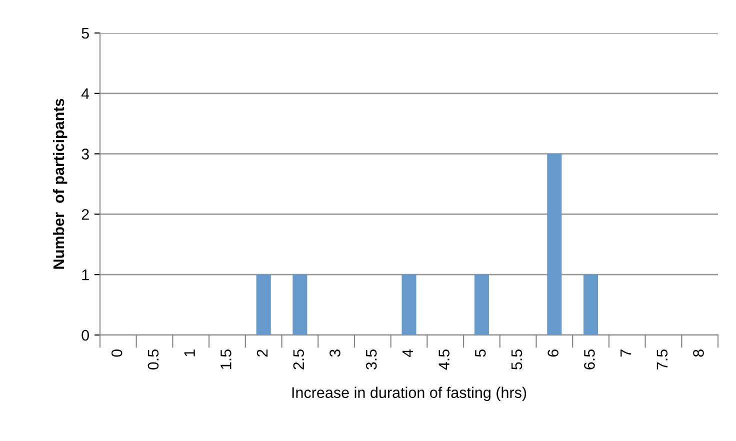 The height and width of the screenshot is (441, 736). What do you see at coordinates (85, 33) in the screenshot?
I see `y-tick-label: 5` at bounding box center [85, 33].